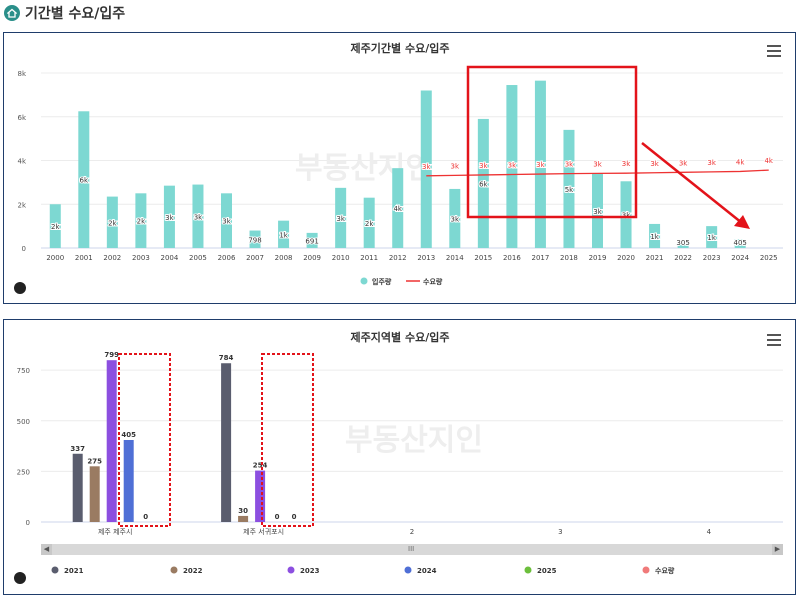 Image resolution: width=800 pixels, height=598 pixels. I want to click on page-header: 기간별 수요/입주, so click(64, 13).